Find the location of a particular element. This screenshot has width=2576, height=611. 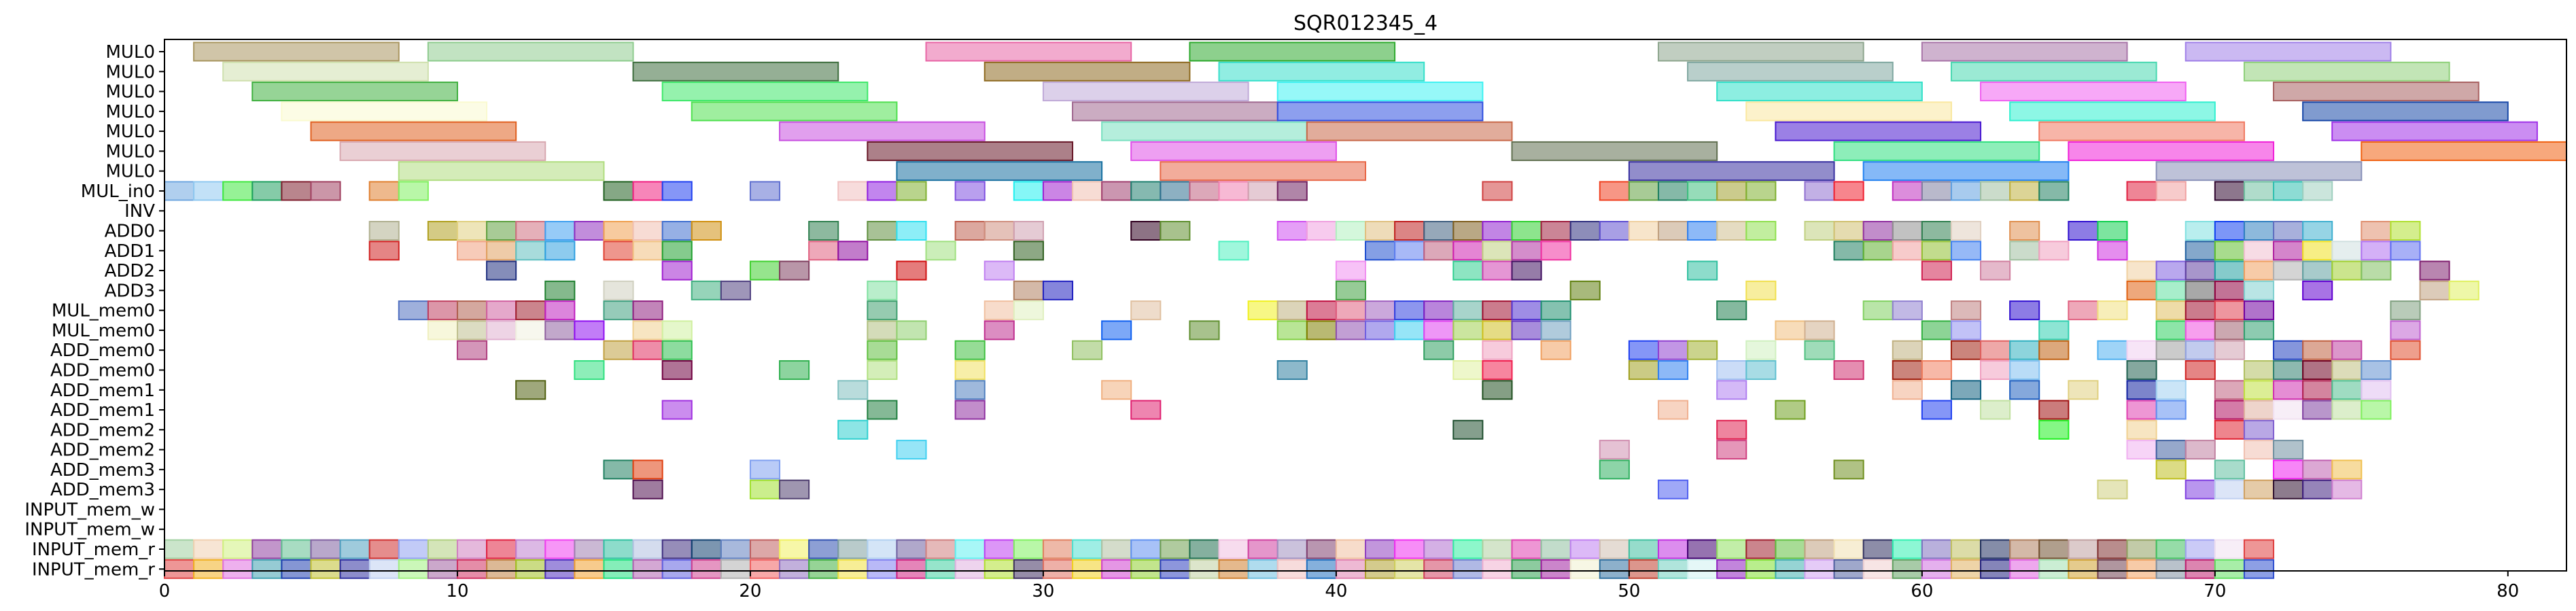

y-tick-label: ADD1 is located at coordinates (130, 251).